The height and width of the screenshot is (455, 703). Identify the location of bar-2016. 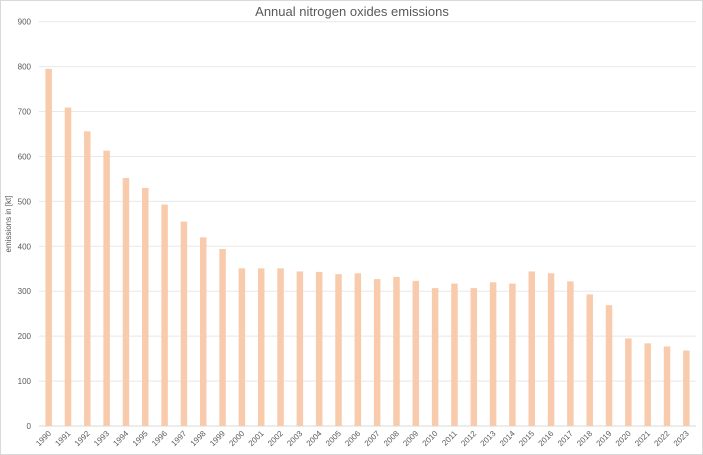
(551, 349).